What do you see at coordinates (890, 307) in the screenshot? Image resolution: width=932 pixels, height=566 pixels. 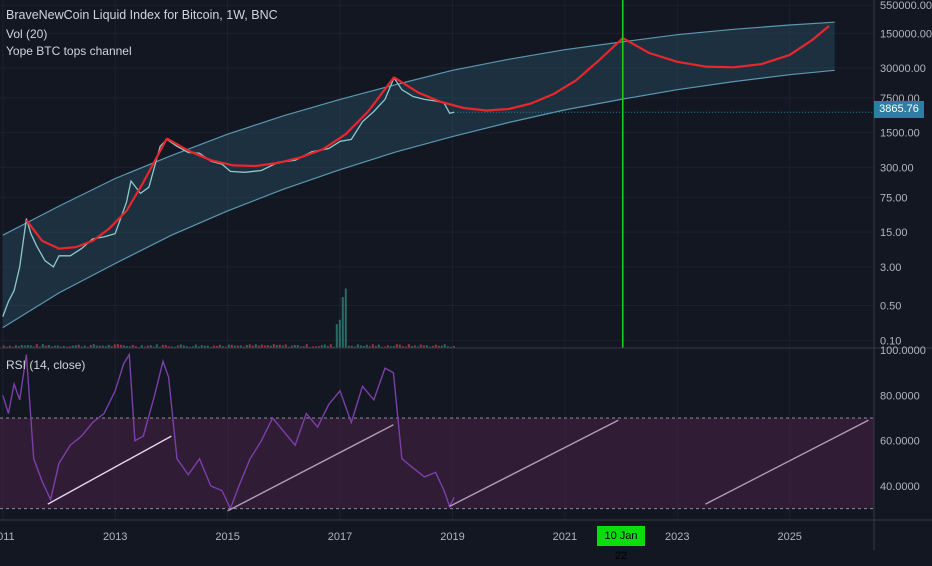 I see `price-axis-tick-label: 0.50` at bounding box center [890, 307].